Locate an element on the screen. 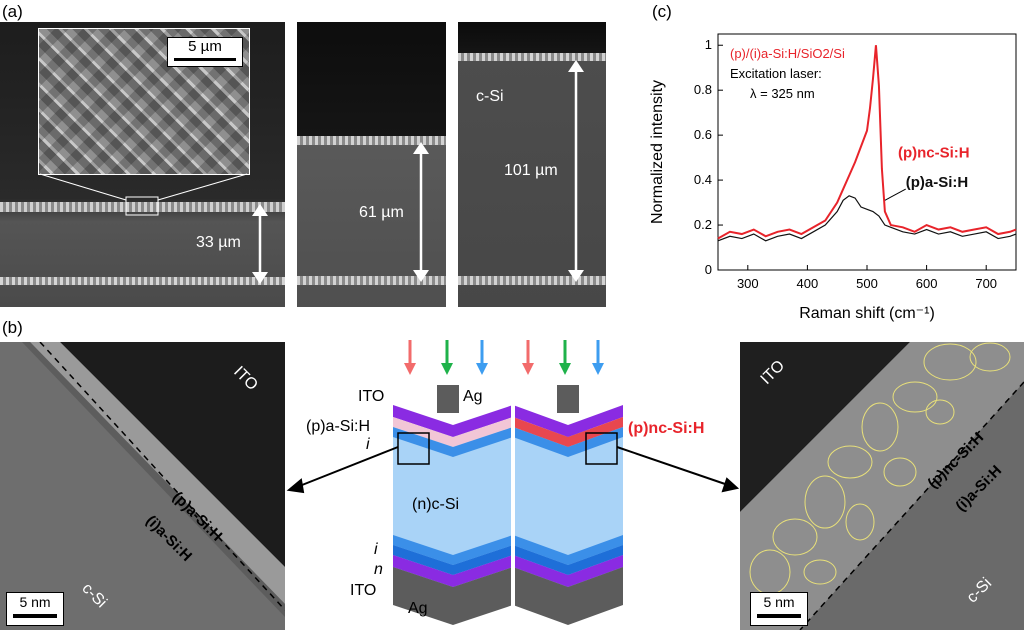 This screenshot has height=630, width=1024. thickness-101-arrow is located at coordinates (576, 171).